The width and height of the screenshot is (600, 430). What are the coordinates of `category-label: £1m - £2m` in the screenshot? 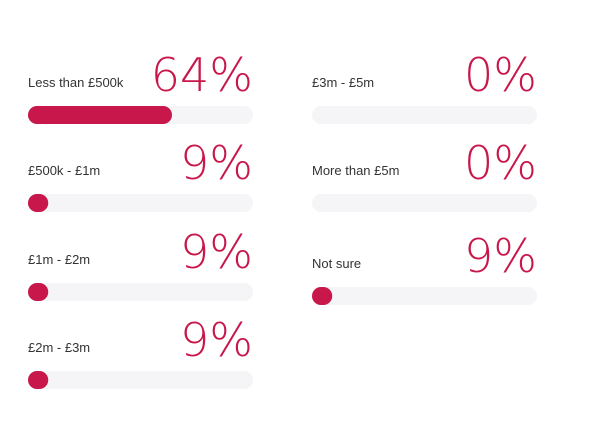 It's located at (59, 259).